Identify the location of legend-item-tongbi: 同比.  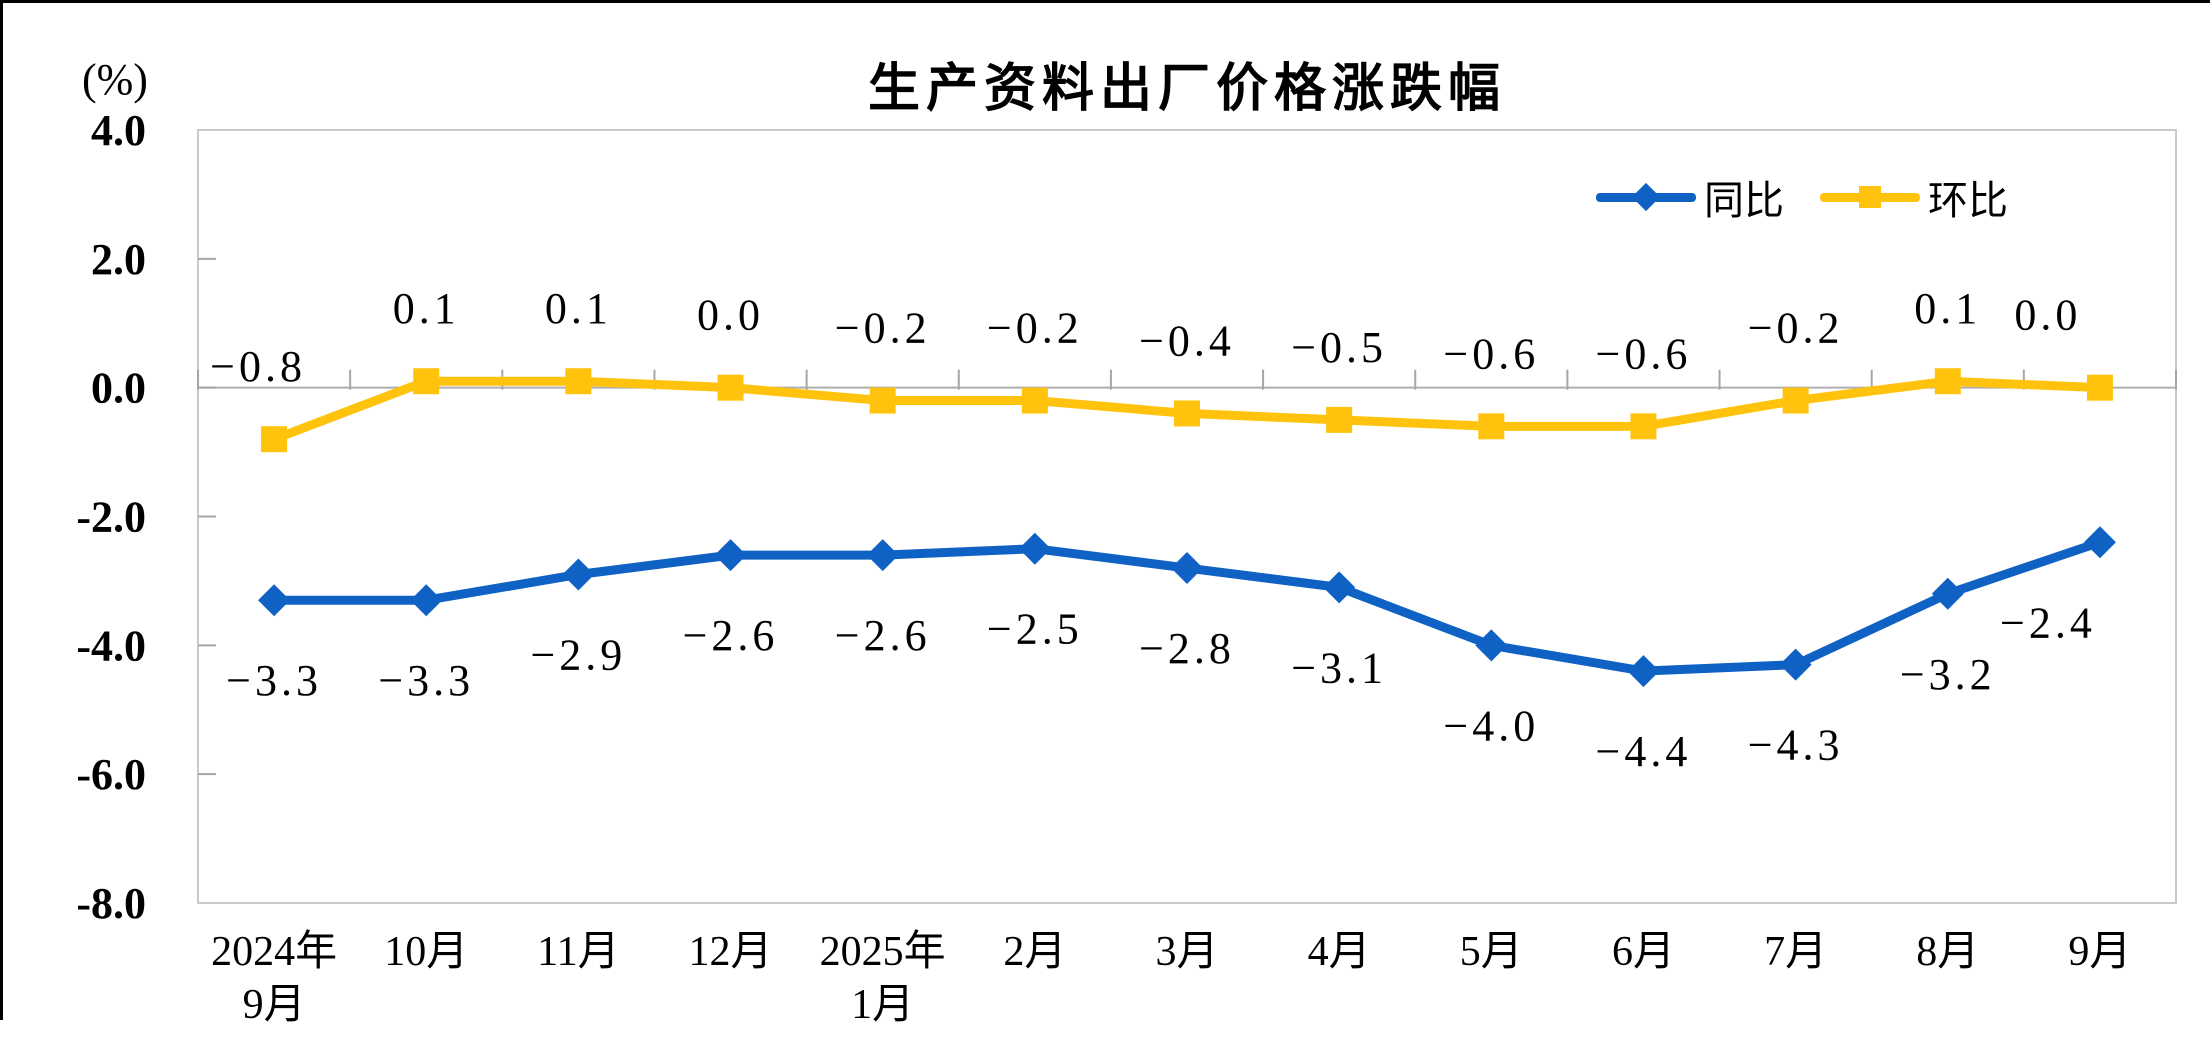
(1690, 197).